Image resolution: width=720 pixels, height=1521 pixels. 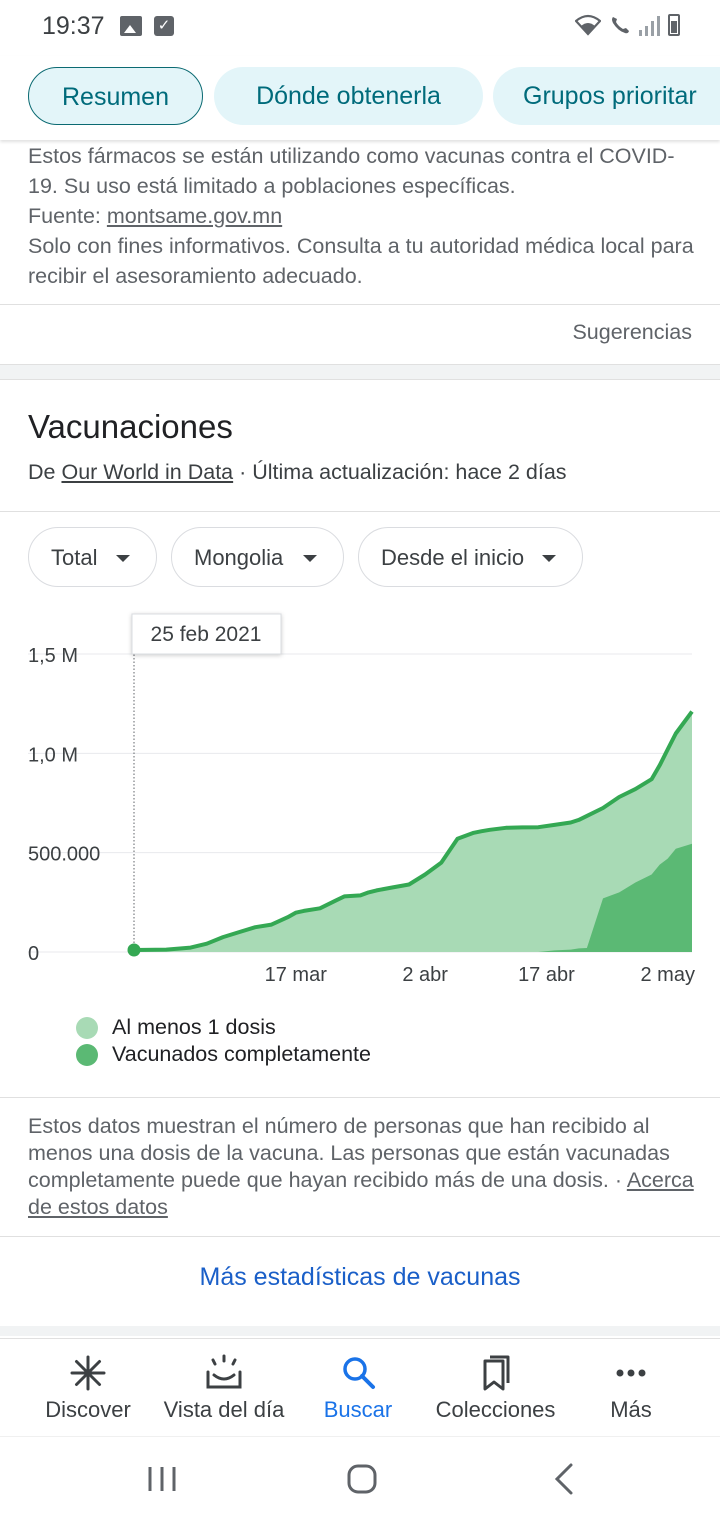 I want to click on nav-mas: Más, so click(x=631, y=1388).